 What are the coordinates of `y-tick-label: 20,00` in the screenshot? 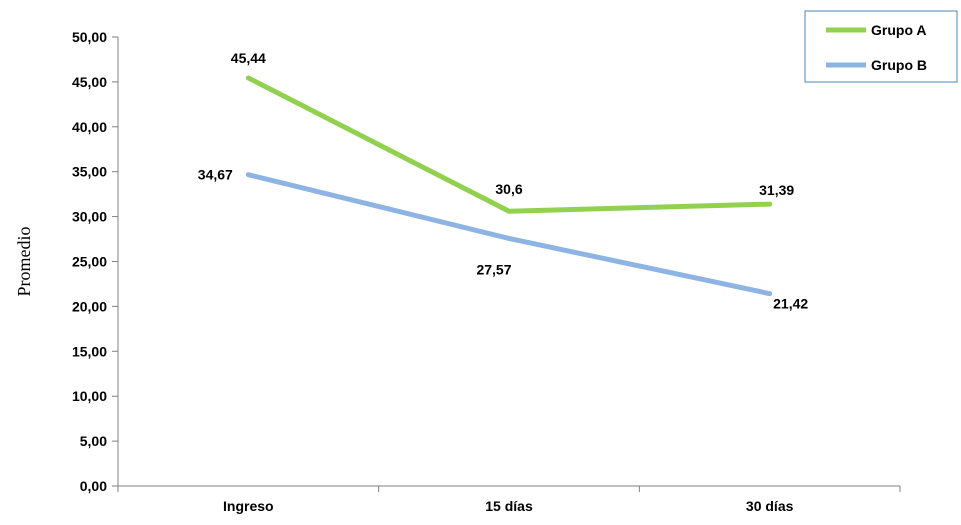 It's located at (89, 306).